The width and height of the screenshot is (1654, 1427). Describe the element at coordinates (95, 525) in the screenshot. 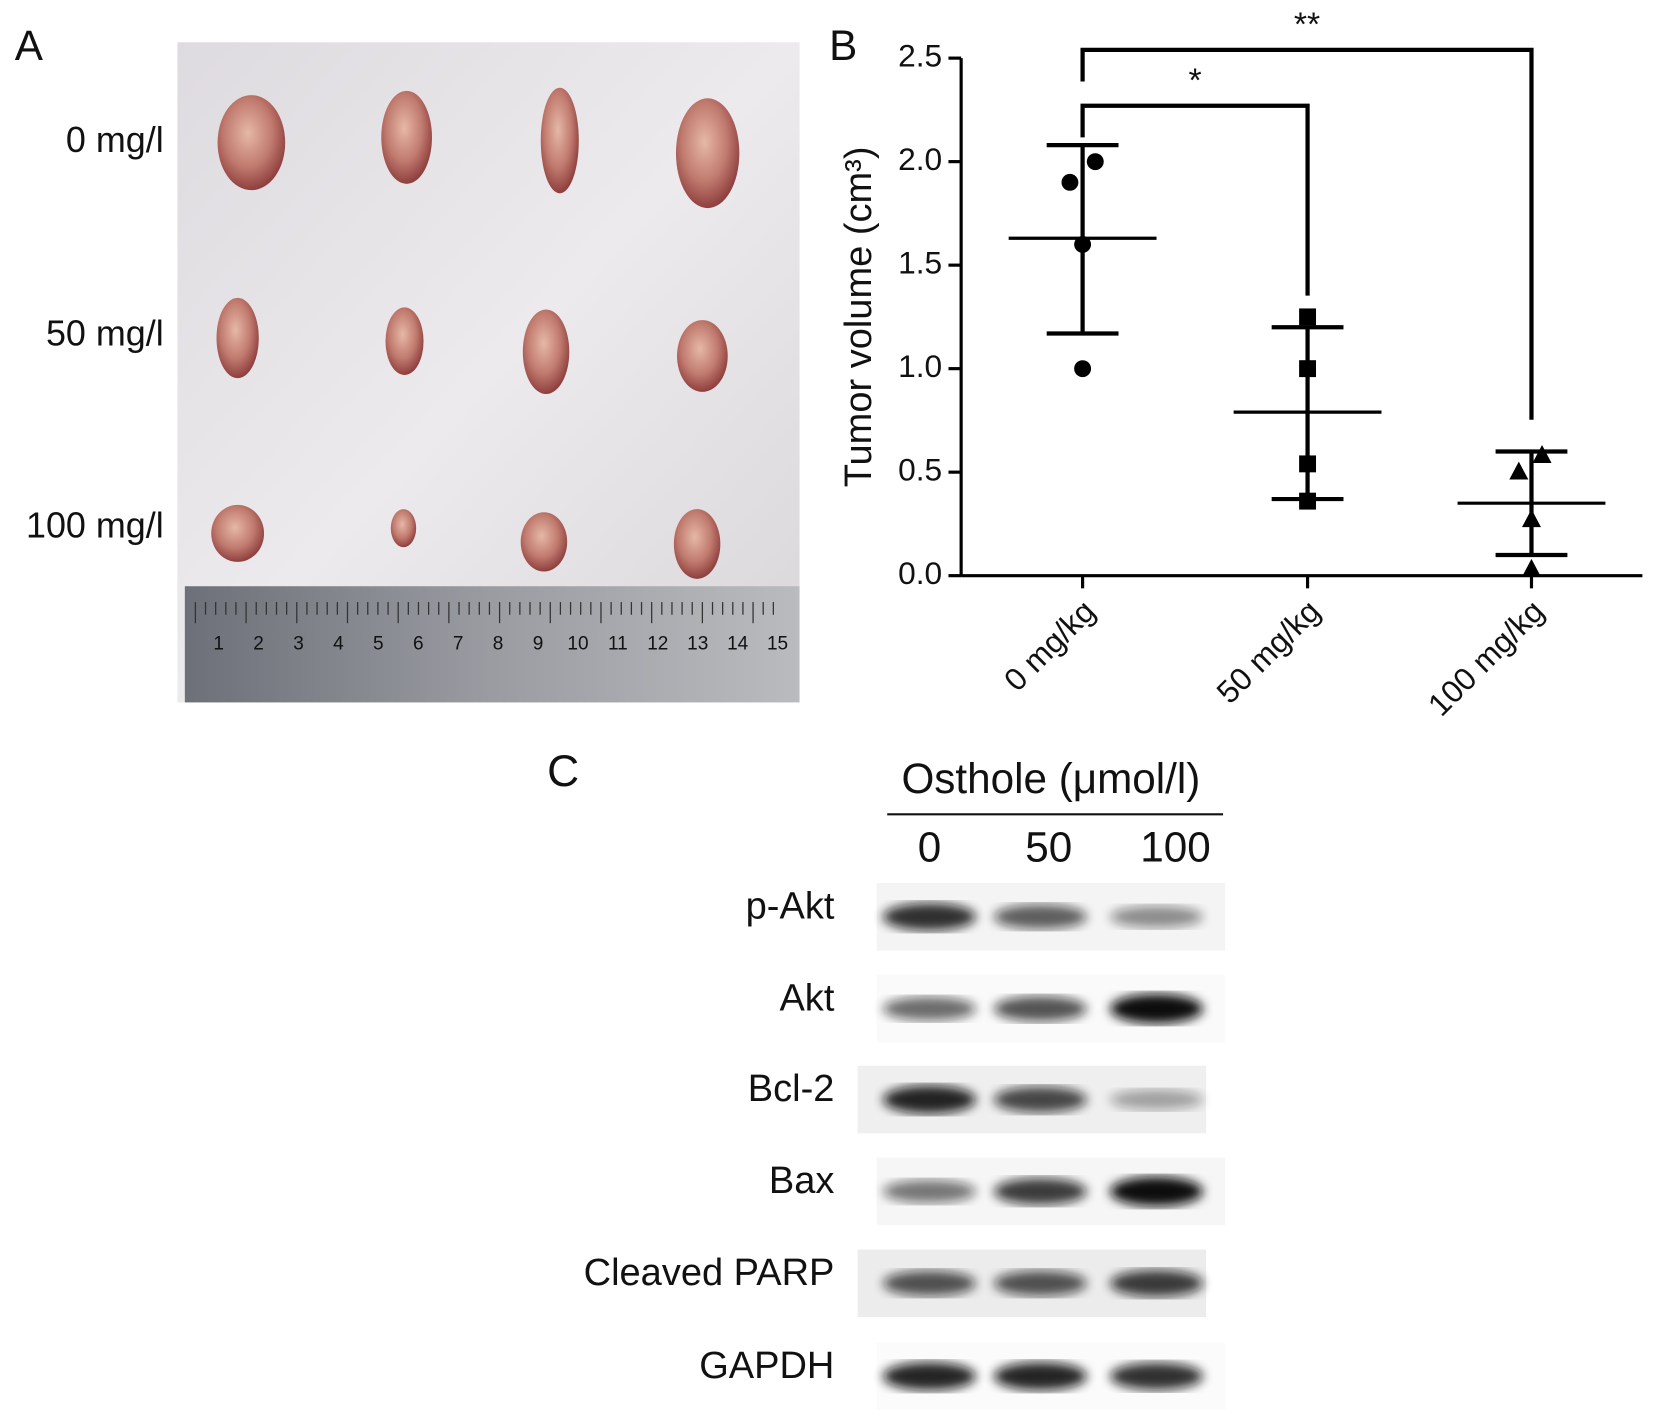

I see `row-label: 100 mg/l` at that location.